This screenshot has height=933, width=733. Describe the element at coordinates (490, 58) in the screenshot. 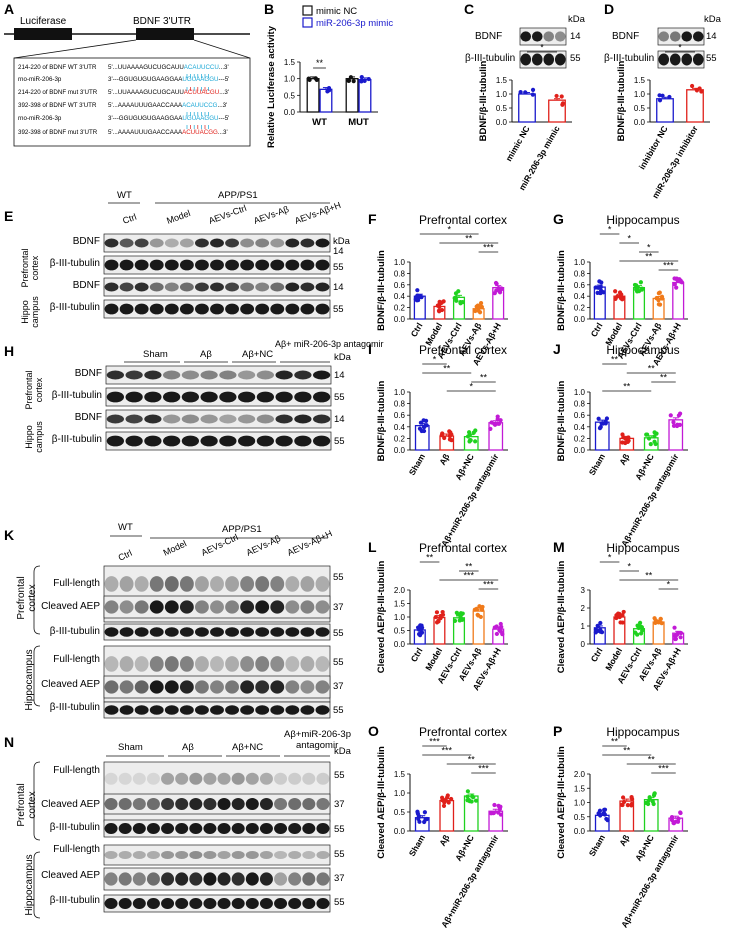

I see `blot-label: β-III-tubulin` at that location.